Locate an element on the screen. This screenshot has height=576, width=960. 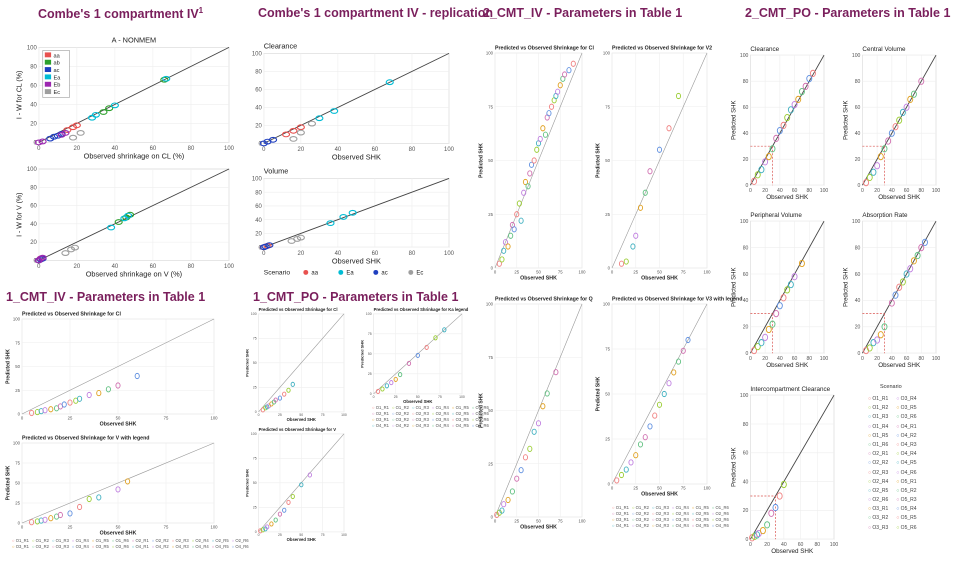
y-tick-label: 60 is located at coordinates (746, 275).